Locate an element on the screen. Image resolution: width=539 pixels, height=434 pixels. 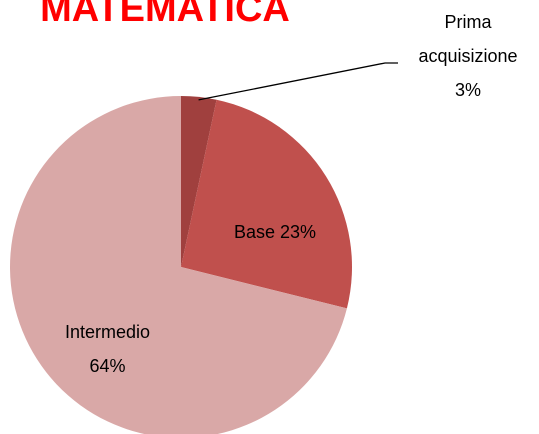
slice-value: 3% is located at coordinates (467, 90).